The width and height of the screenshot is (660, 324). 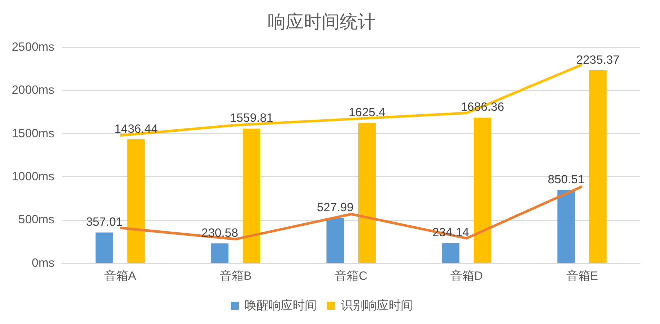 What do you see at coordinates (567, 179) in the screenshot?
I see `data-label: 850.51` at bounding box center [567, 179].